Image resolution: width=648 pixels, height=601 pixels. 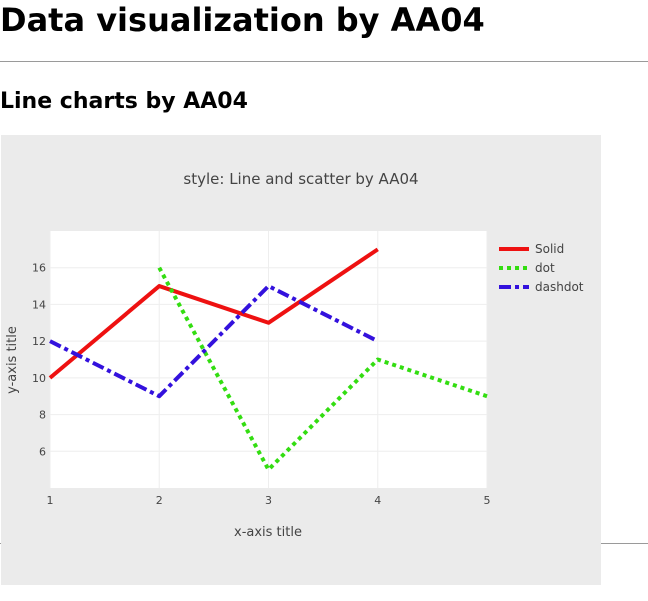 What do you see at coordinates (545, 268) in the screenshot?
I see `legend-label-dot: dot` at bounding box center [545, 268].